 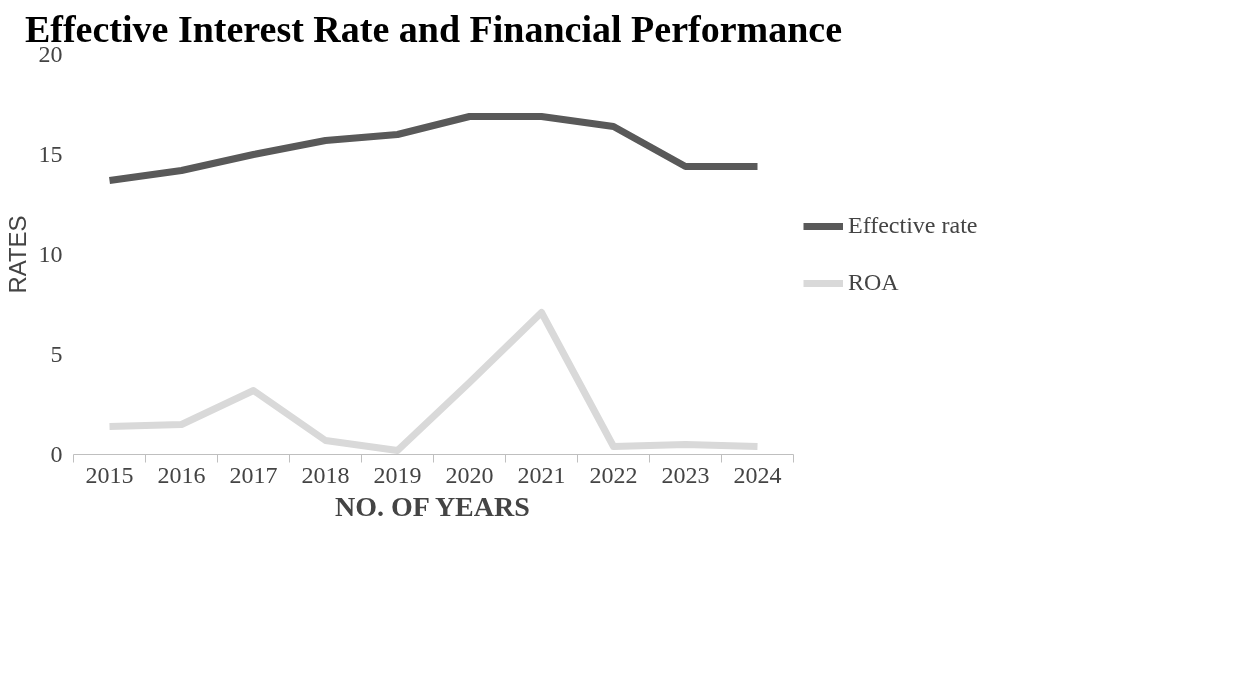 What do you see at coordinates (873, 282) in the screenshot?
I see `legend-label: ROA` at bounding box center [873, 282].